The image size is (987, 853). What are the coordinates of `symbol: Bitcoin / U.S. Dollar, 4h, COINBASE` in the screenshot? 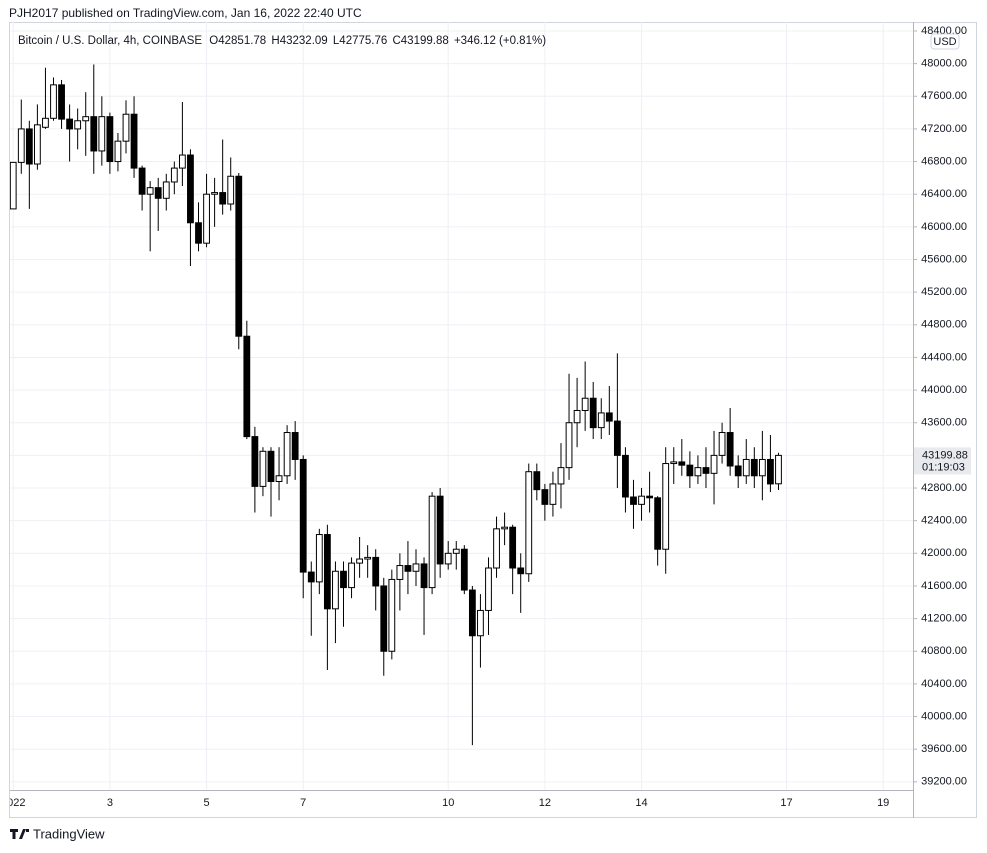 It's located at (110, 41).